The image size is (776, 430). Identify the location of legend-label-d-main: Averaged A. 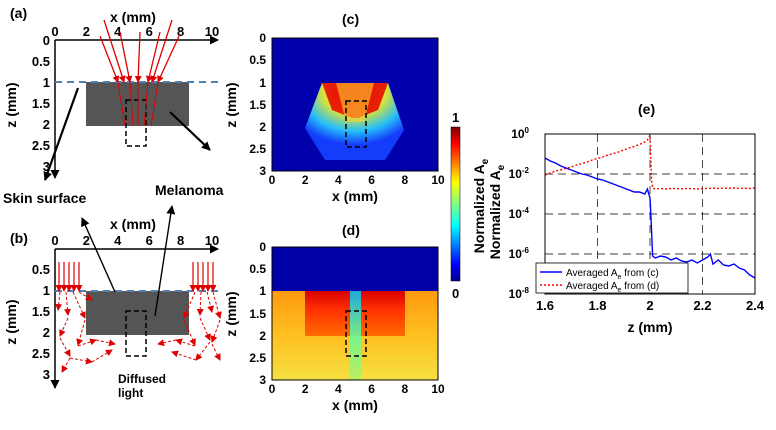
(592, 286).